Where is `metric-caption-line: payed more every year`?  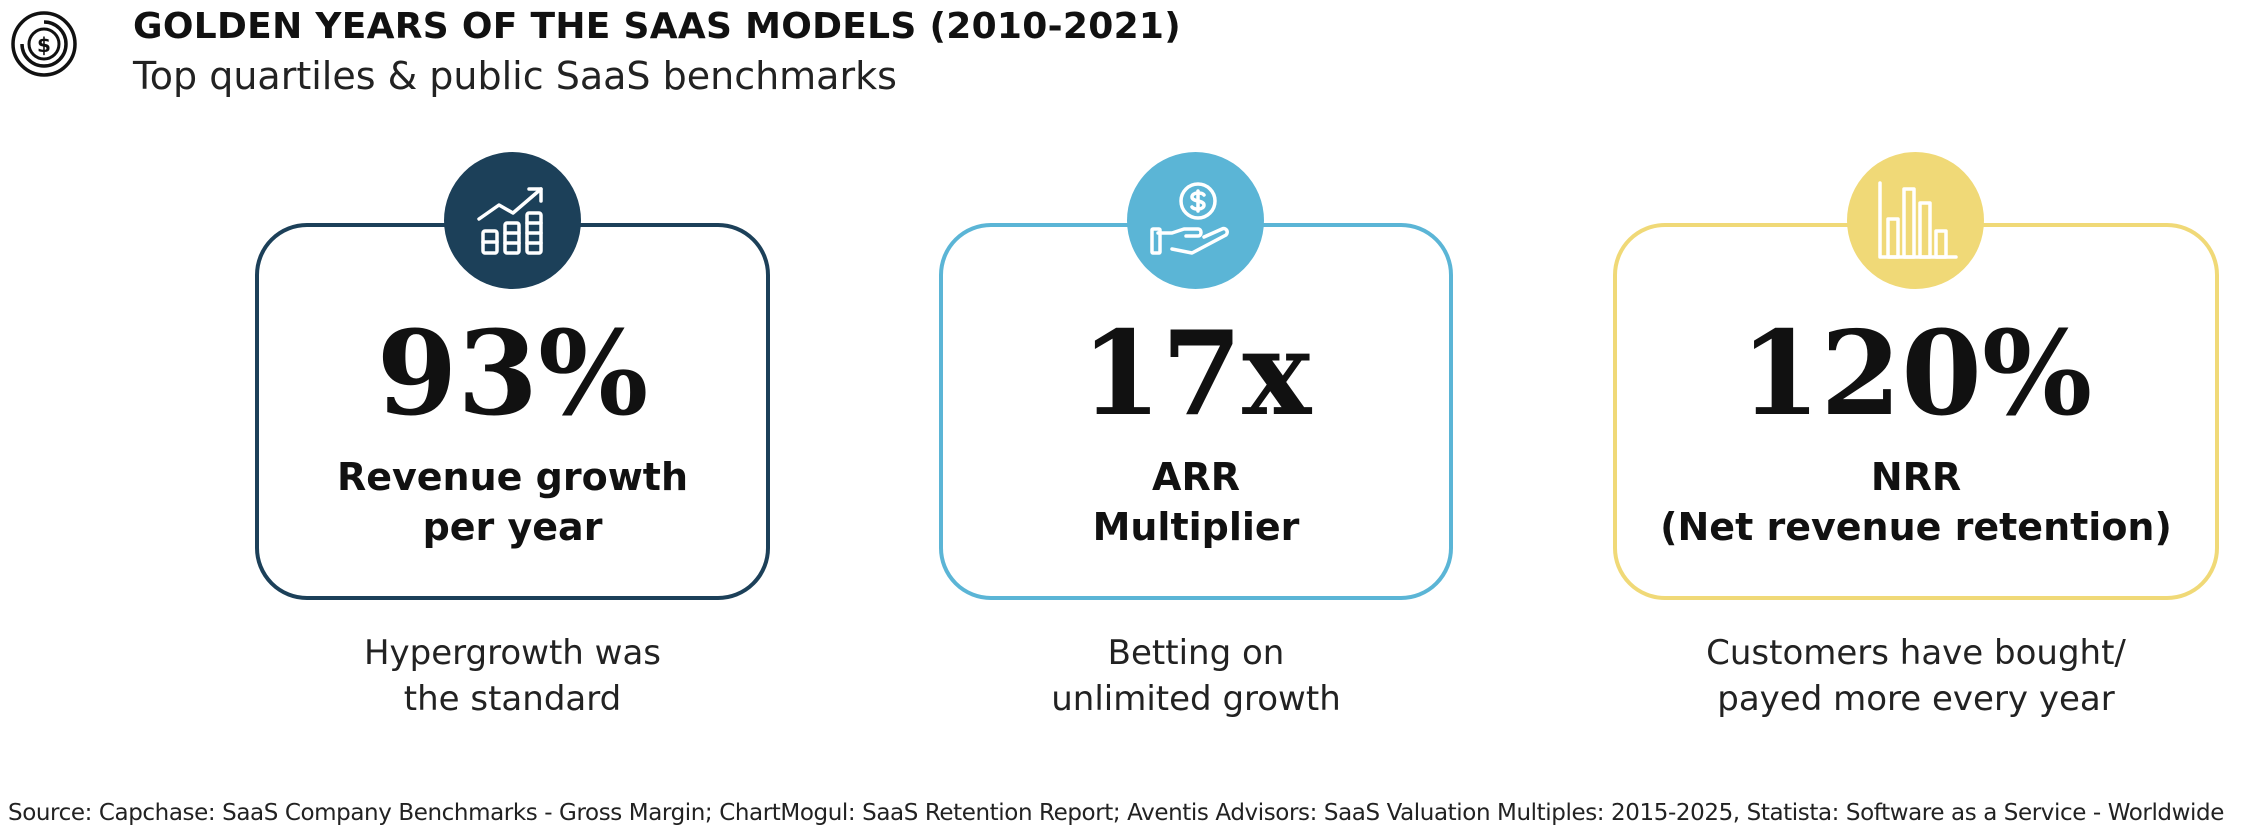
metric-caption-line: payed more every year is located at coordinates (1916, 699).